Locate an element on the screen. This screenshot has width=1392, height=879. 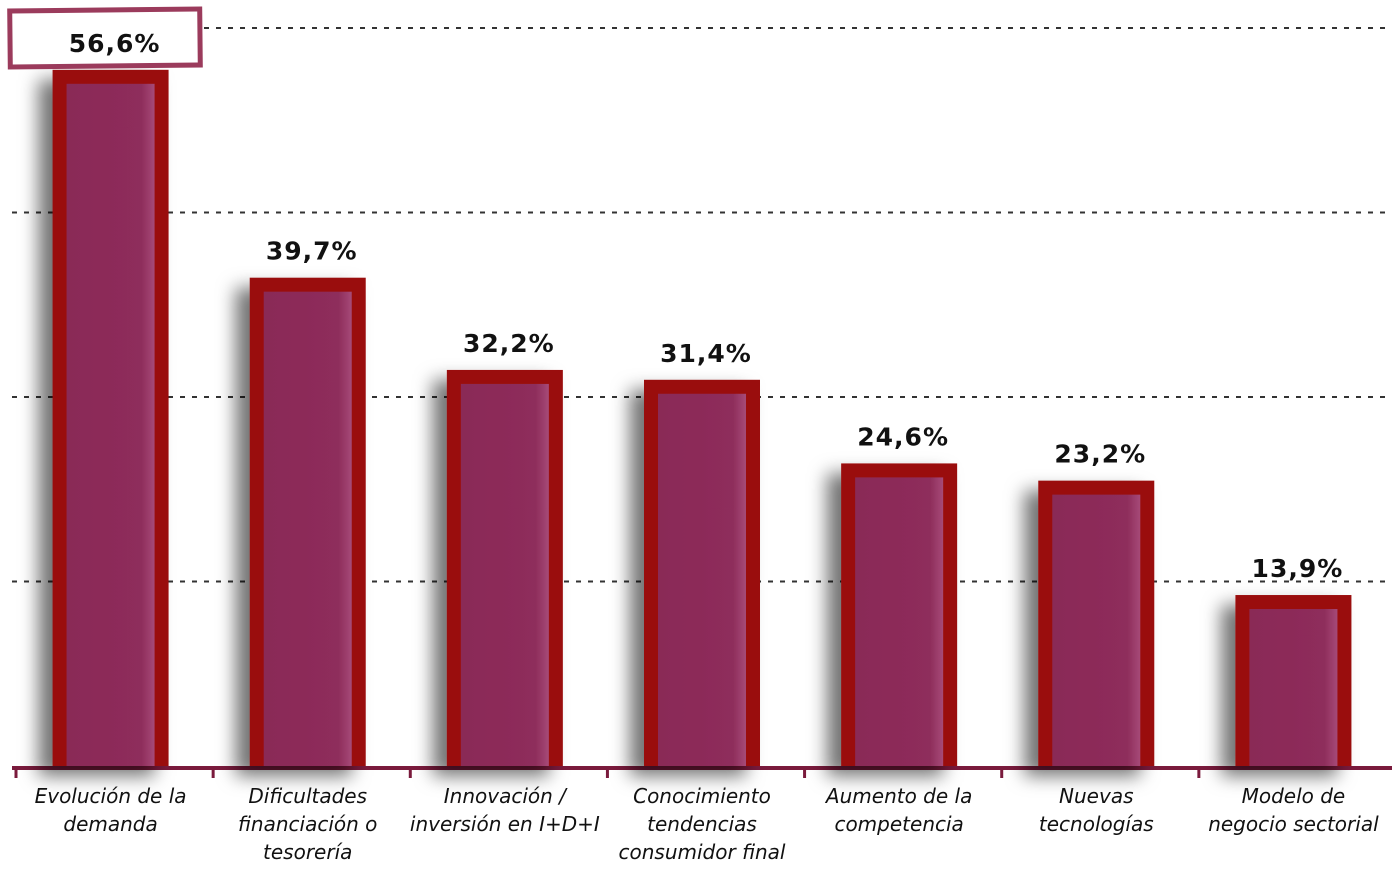
value-label: 32,2% is located at coordinates (509, 343).